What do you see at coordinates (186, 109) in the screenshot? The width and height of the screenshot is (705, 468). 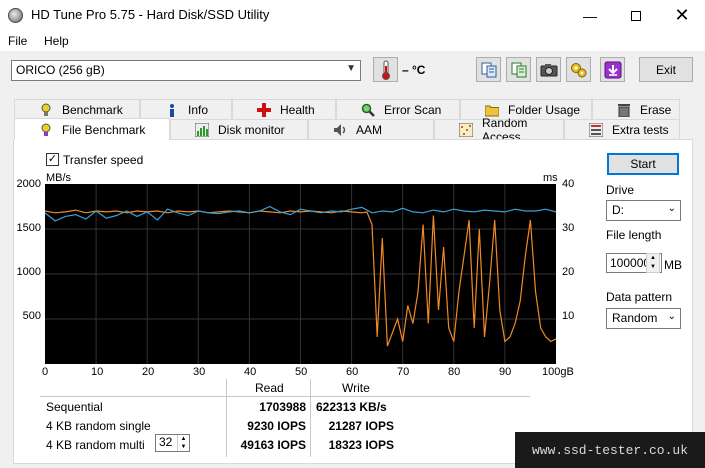 I see `tab-info: Info` at bounding box center [186, 109].